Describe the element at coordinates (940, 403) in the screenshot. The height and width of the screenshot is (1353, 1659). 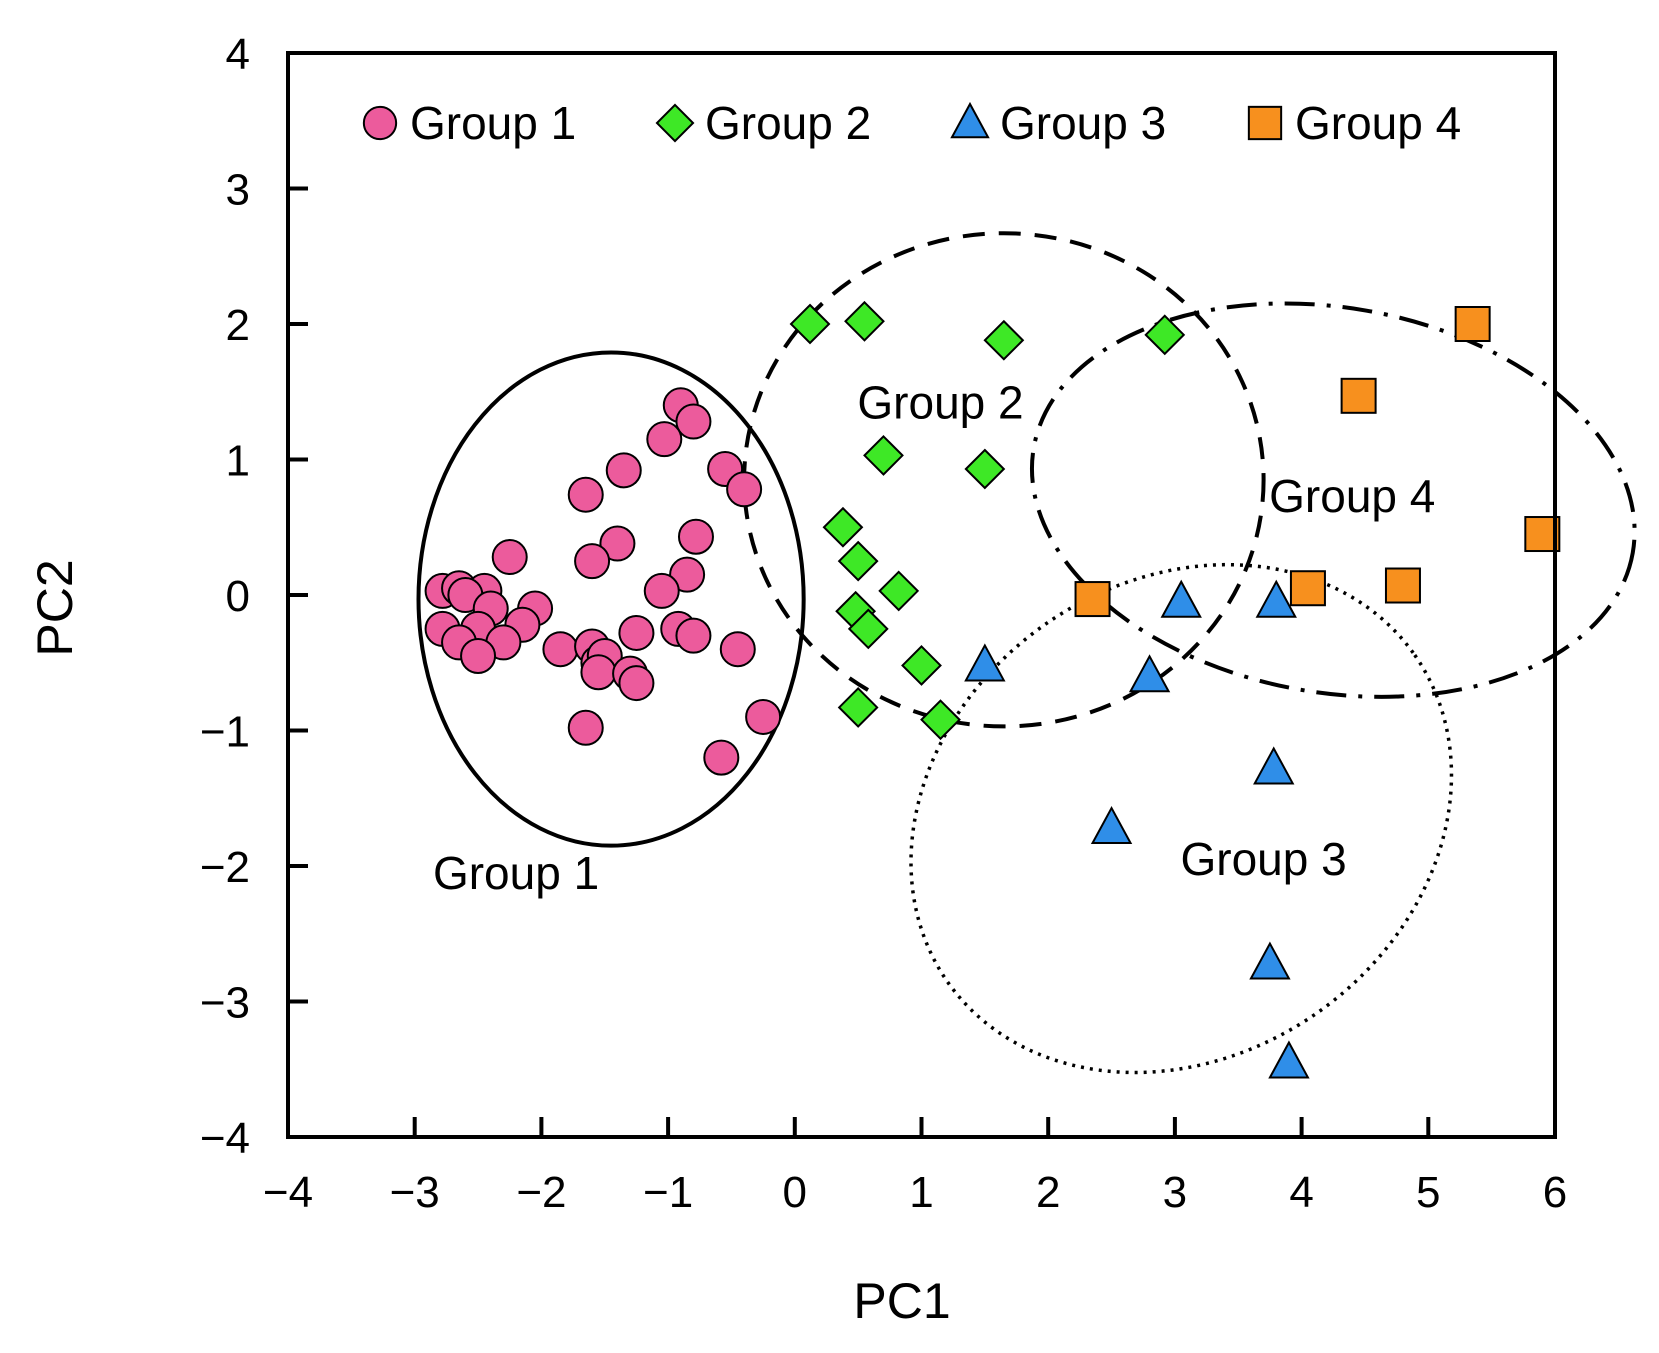
I see `group-annotation: Group 2` at that location.